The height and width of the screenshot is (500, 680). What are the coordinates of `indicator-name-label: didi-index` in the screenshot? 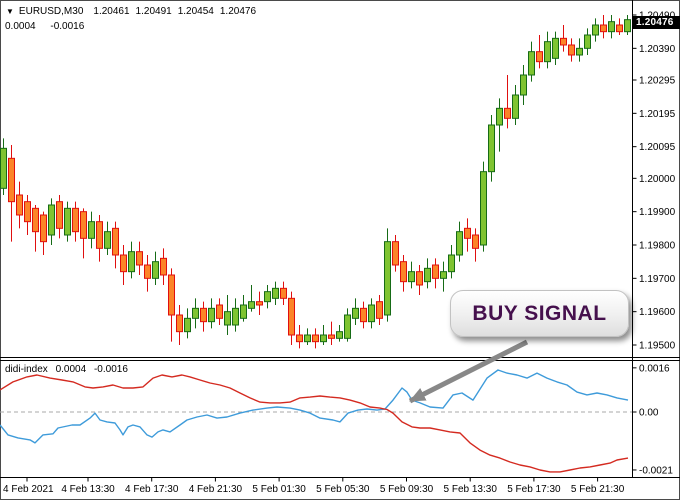 It's located at (26, 369).